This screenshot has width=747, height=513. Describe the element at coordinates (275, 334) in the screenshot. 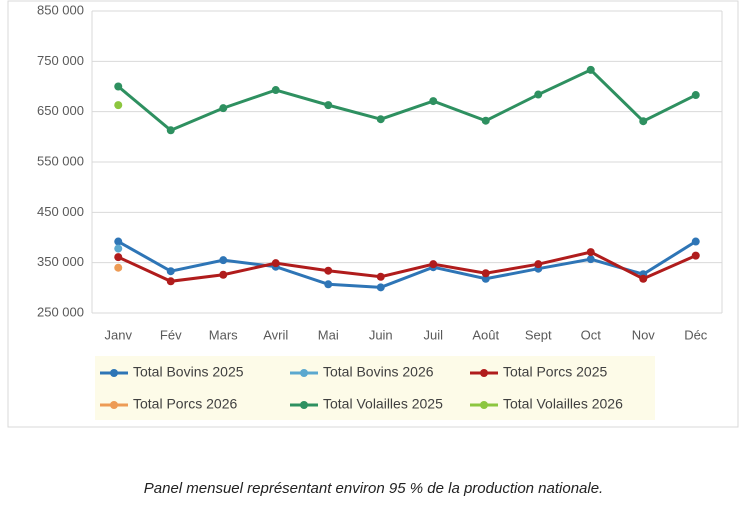

I see `x-tick-label: Avril` at that location.